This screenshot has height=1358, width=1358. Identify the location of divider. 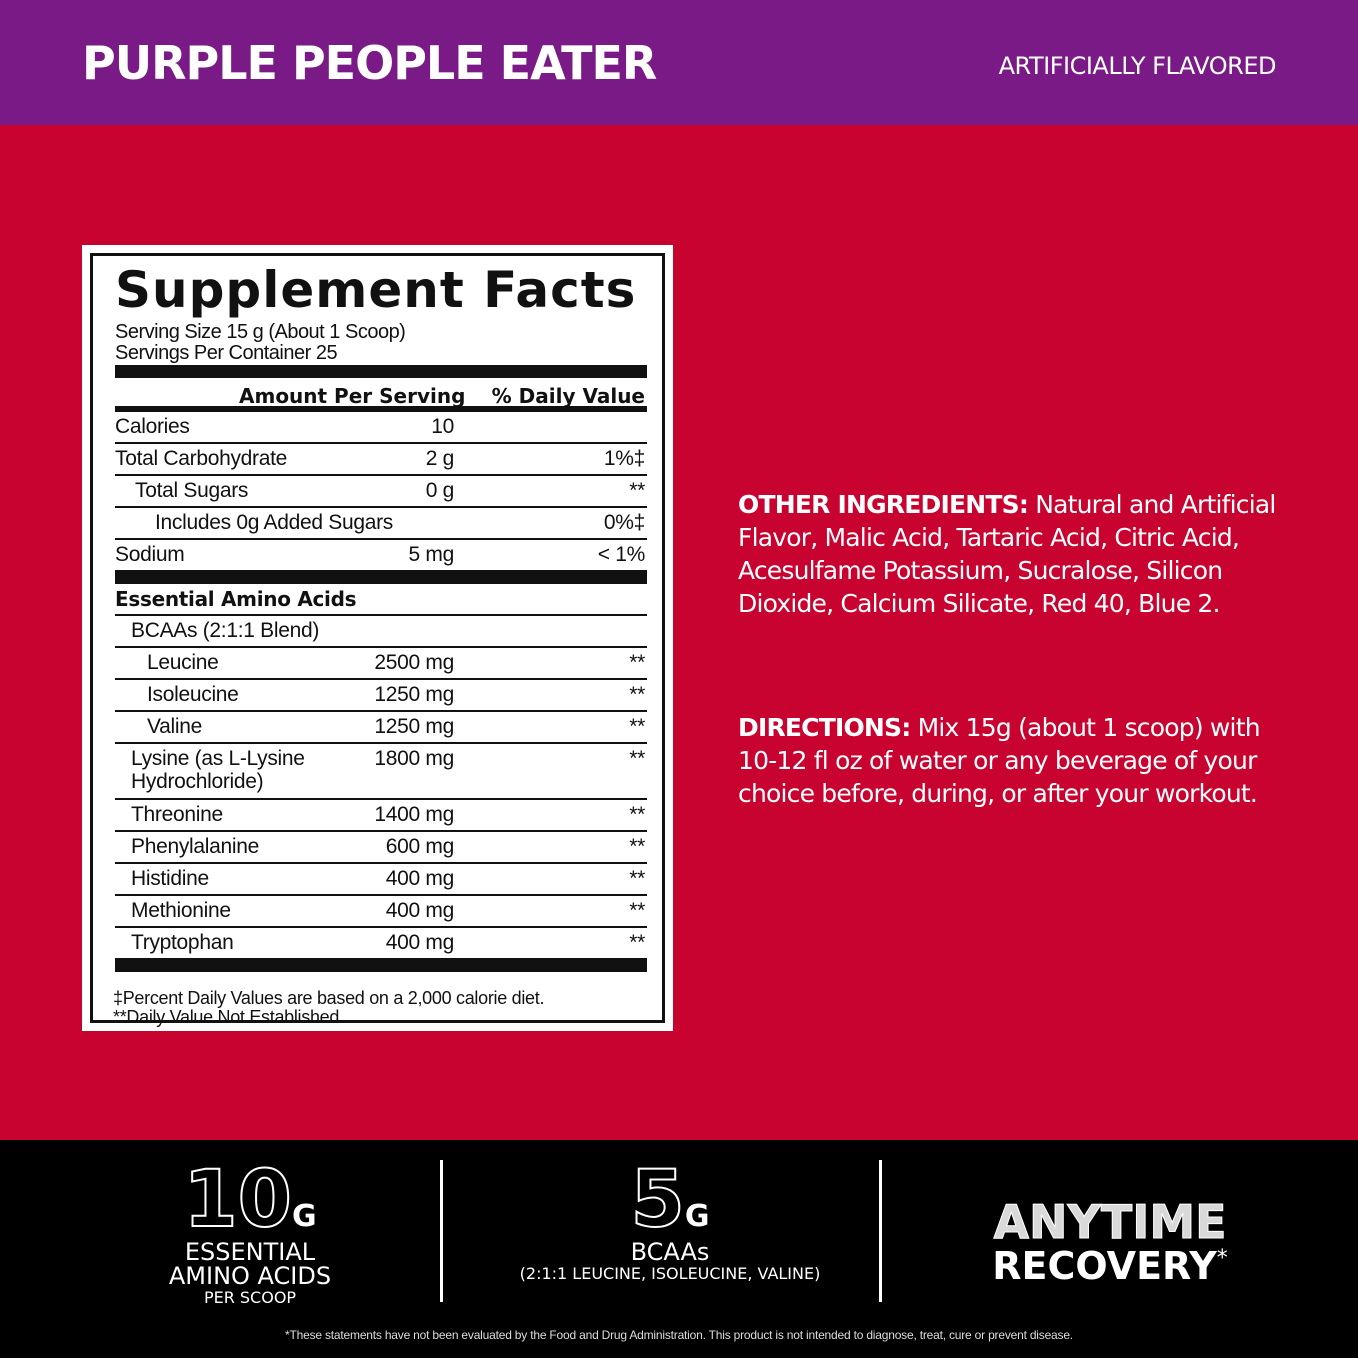
(381, 409).